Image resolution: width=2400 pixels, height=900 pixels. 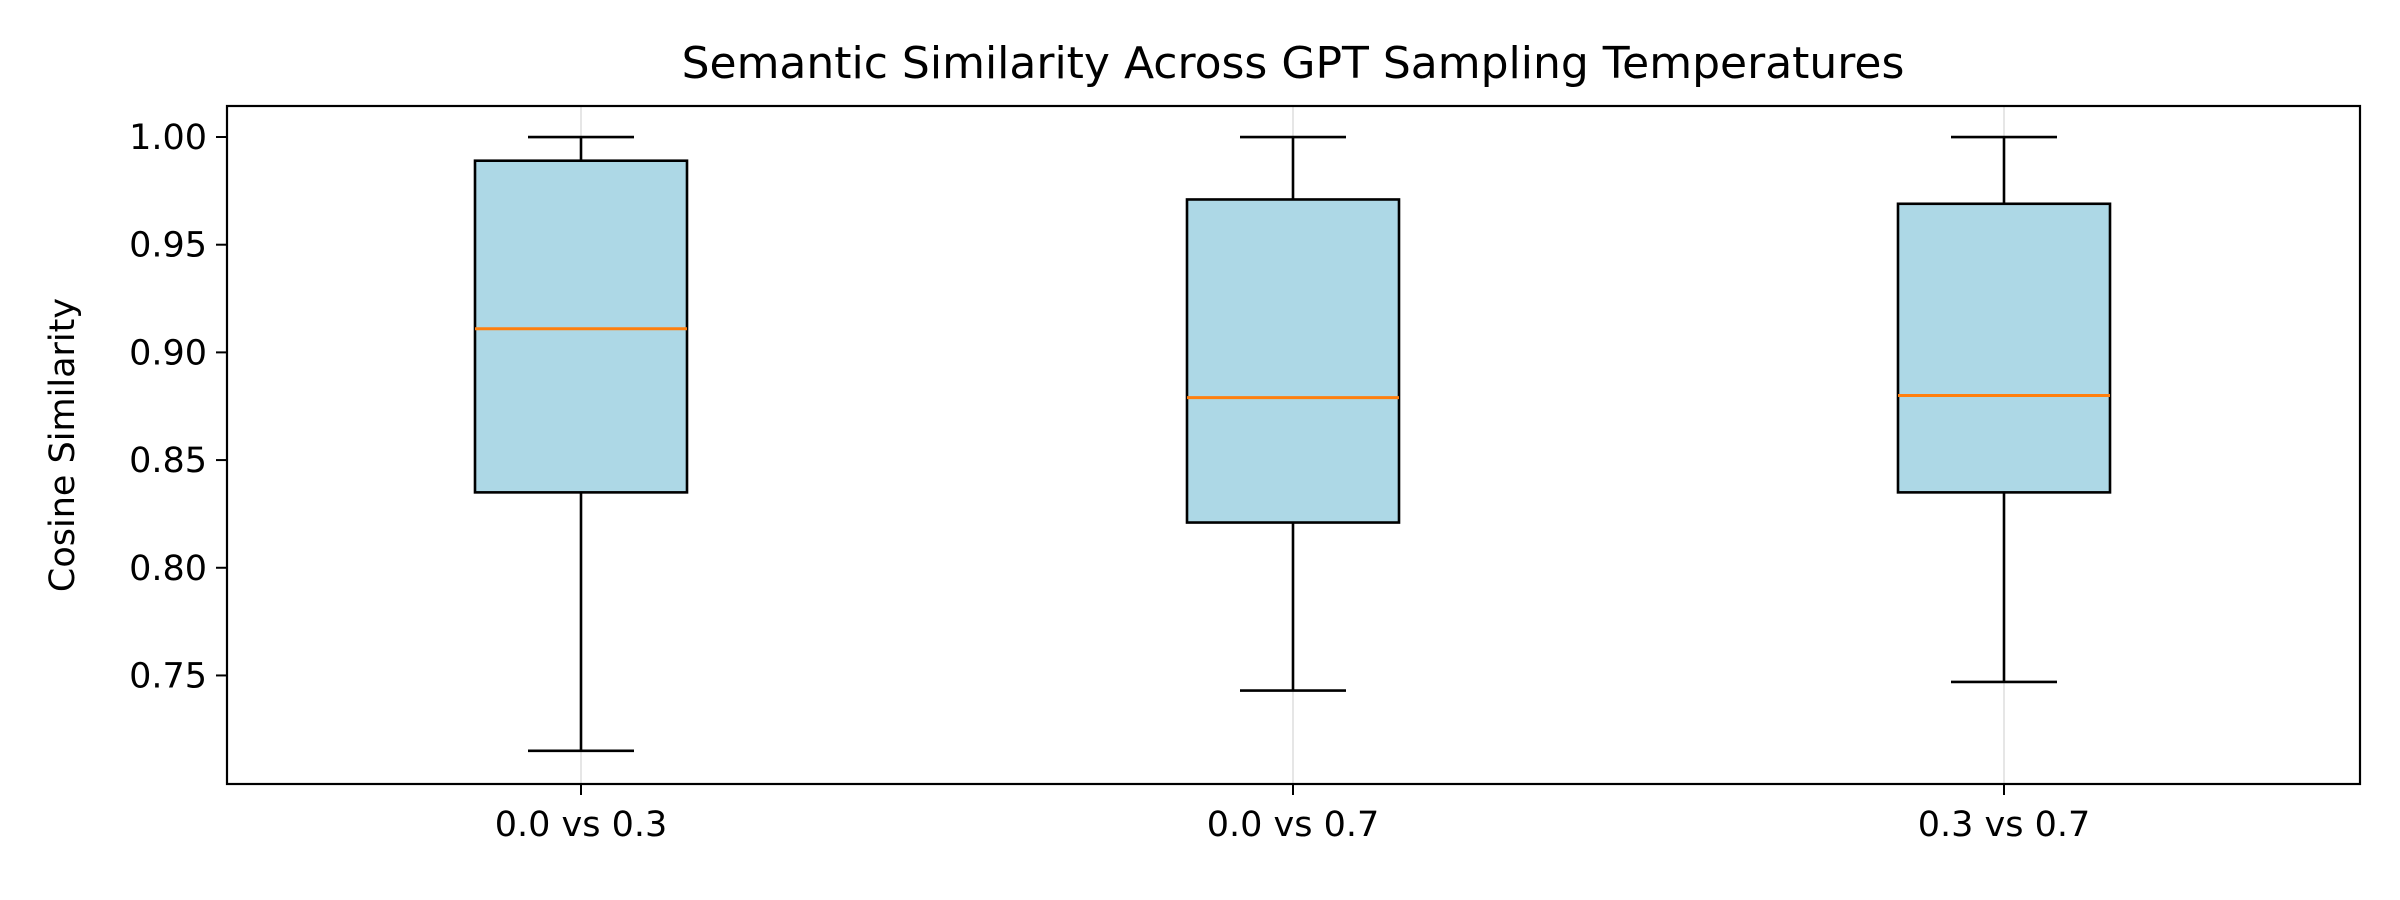 What do you see at coordinates (63, 445) in the screenshot?
I see `y-axis-label: Cosine Similarity` at bounding box center [63, 445].